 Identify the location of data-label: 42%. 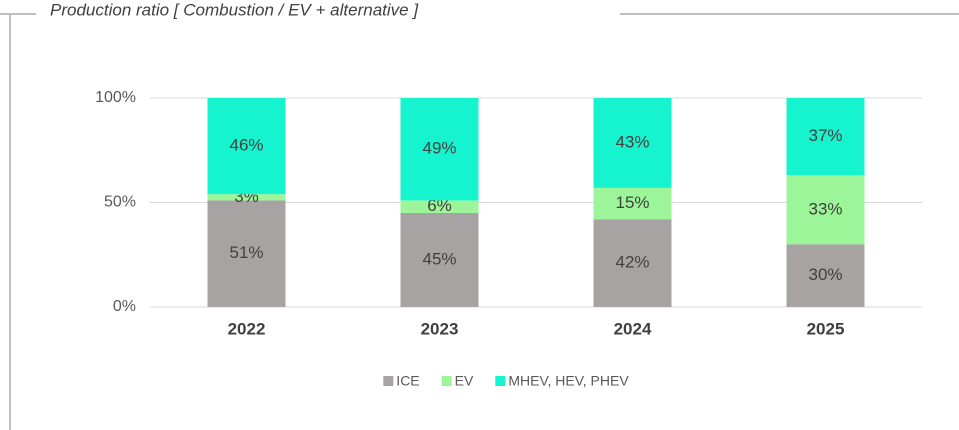
(632, 262).